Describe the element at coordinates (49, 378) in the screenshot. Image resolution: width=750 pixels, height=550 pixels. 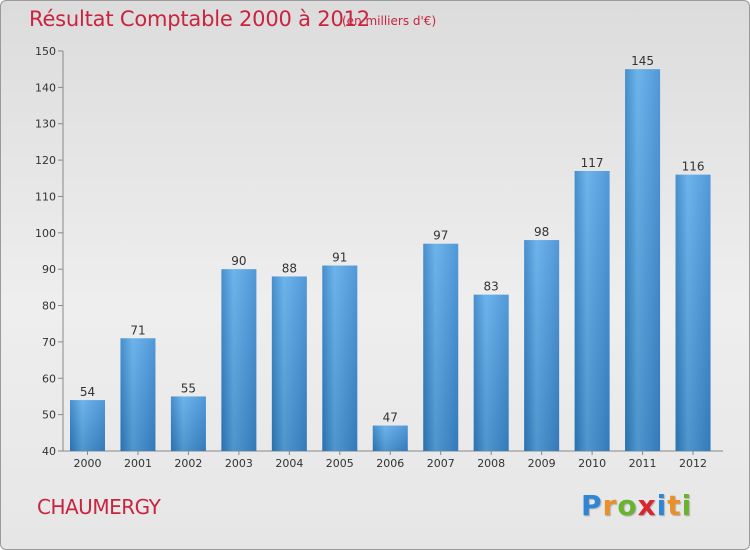
I see `y-tick-label: 60` at that location.